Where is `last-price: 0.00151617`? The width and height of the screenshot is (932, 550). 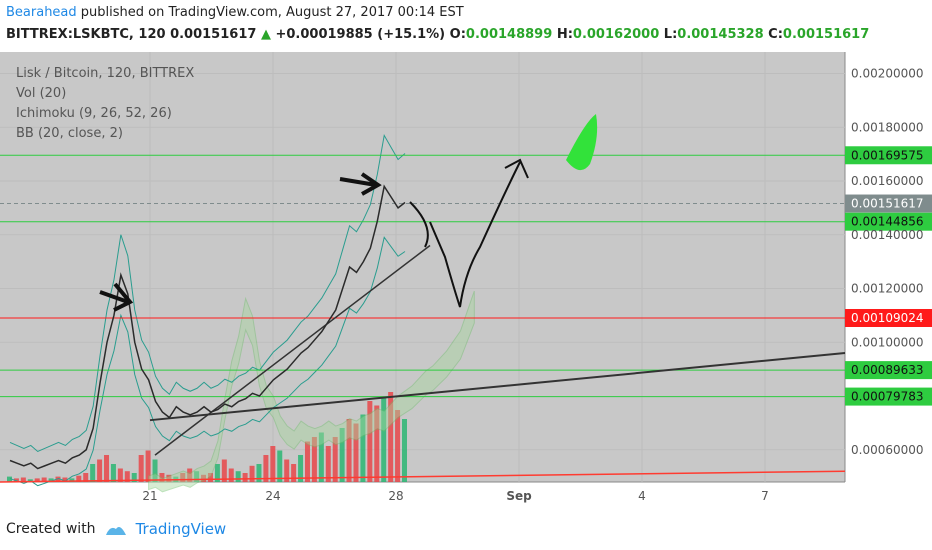
last-price: 0.00151617 is located at coordinates (213, 34).